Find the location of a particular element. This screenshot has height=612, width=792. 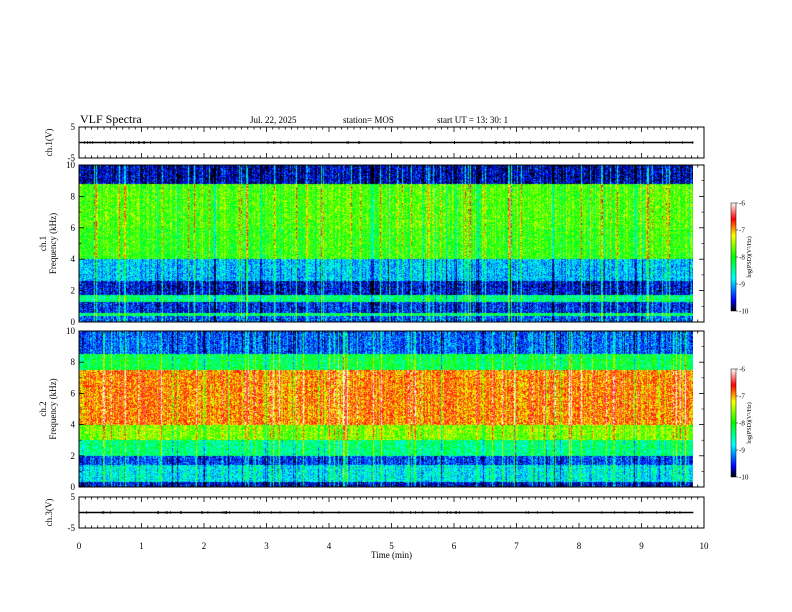

colorbar-tick-1-2: -8 is located at coordinates (742, 258).